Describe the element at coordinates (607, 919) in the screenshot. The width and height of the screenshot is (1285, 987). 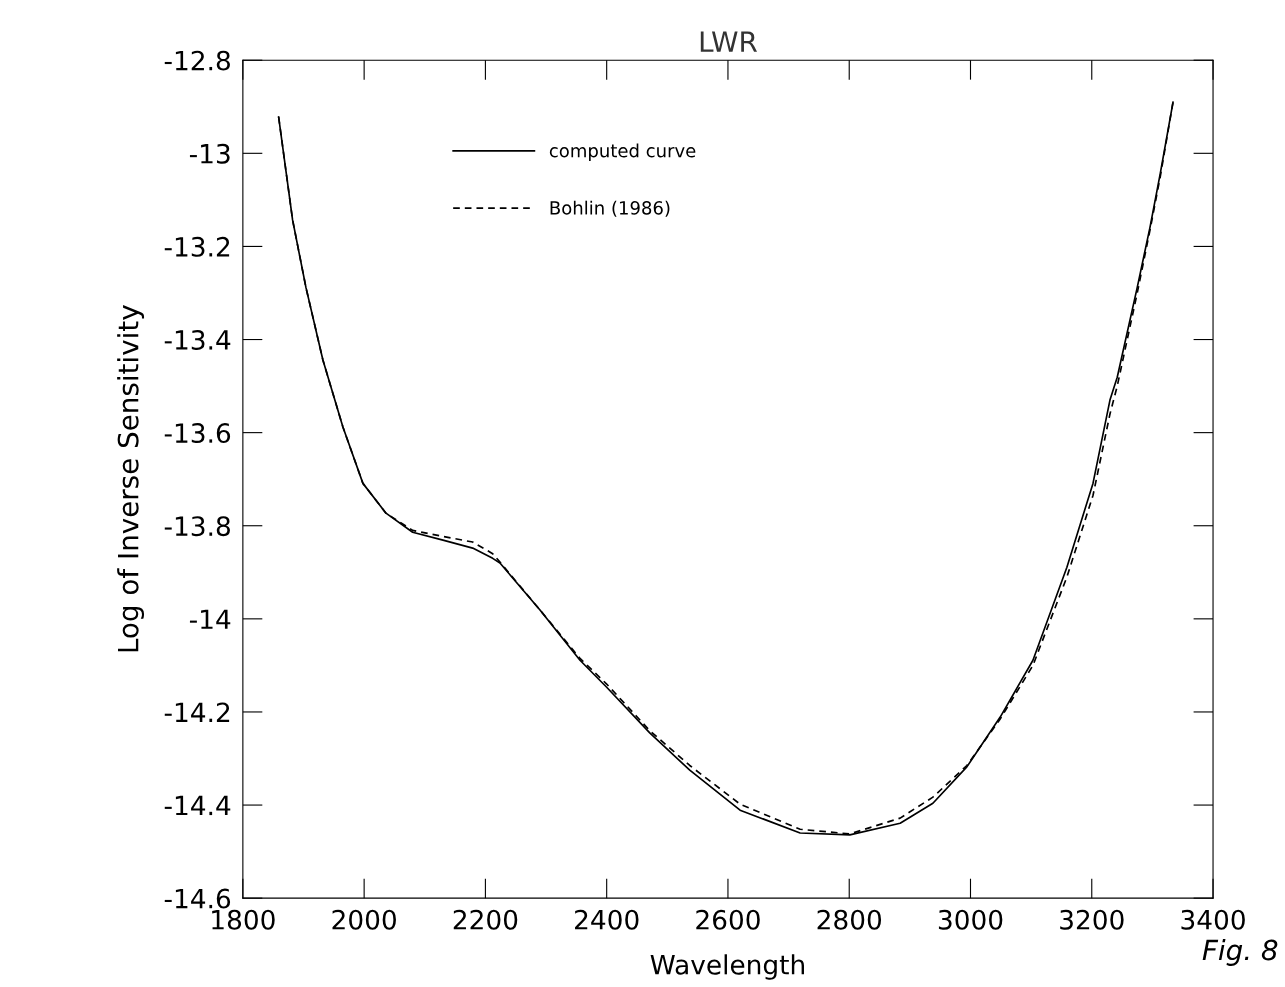
I see `x-tick-label: 2400` at that location.